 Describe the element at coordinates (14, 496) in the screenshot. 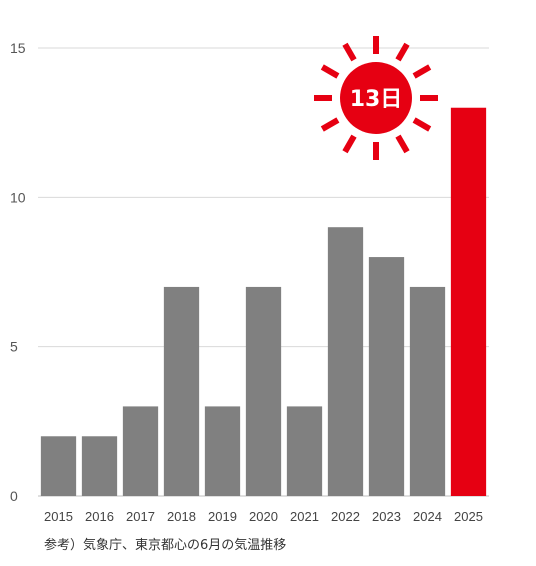

I see `y-tick-label-0: 0` at that location.